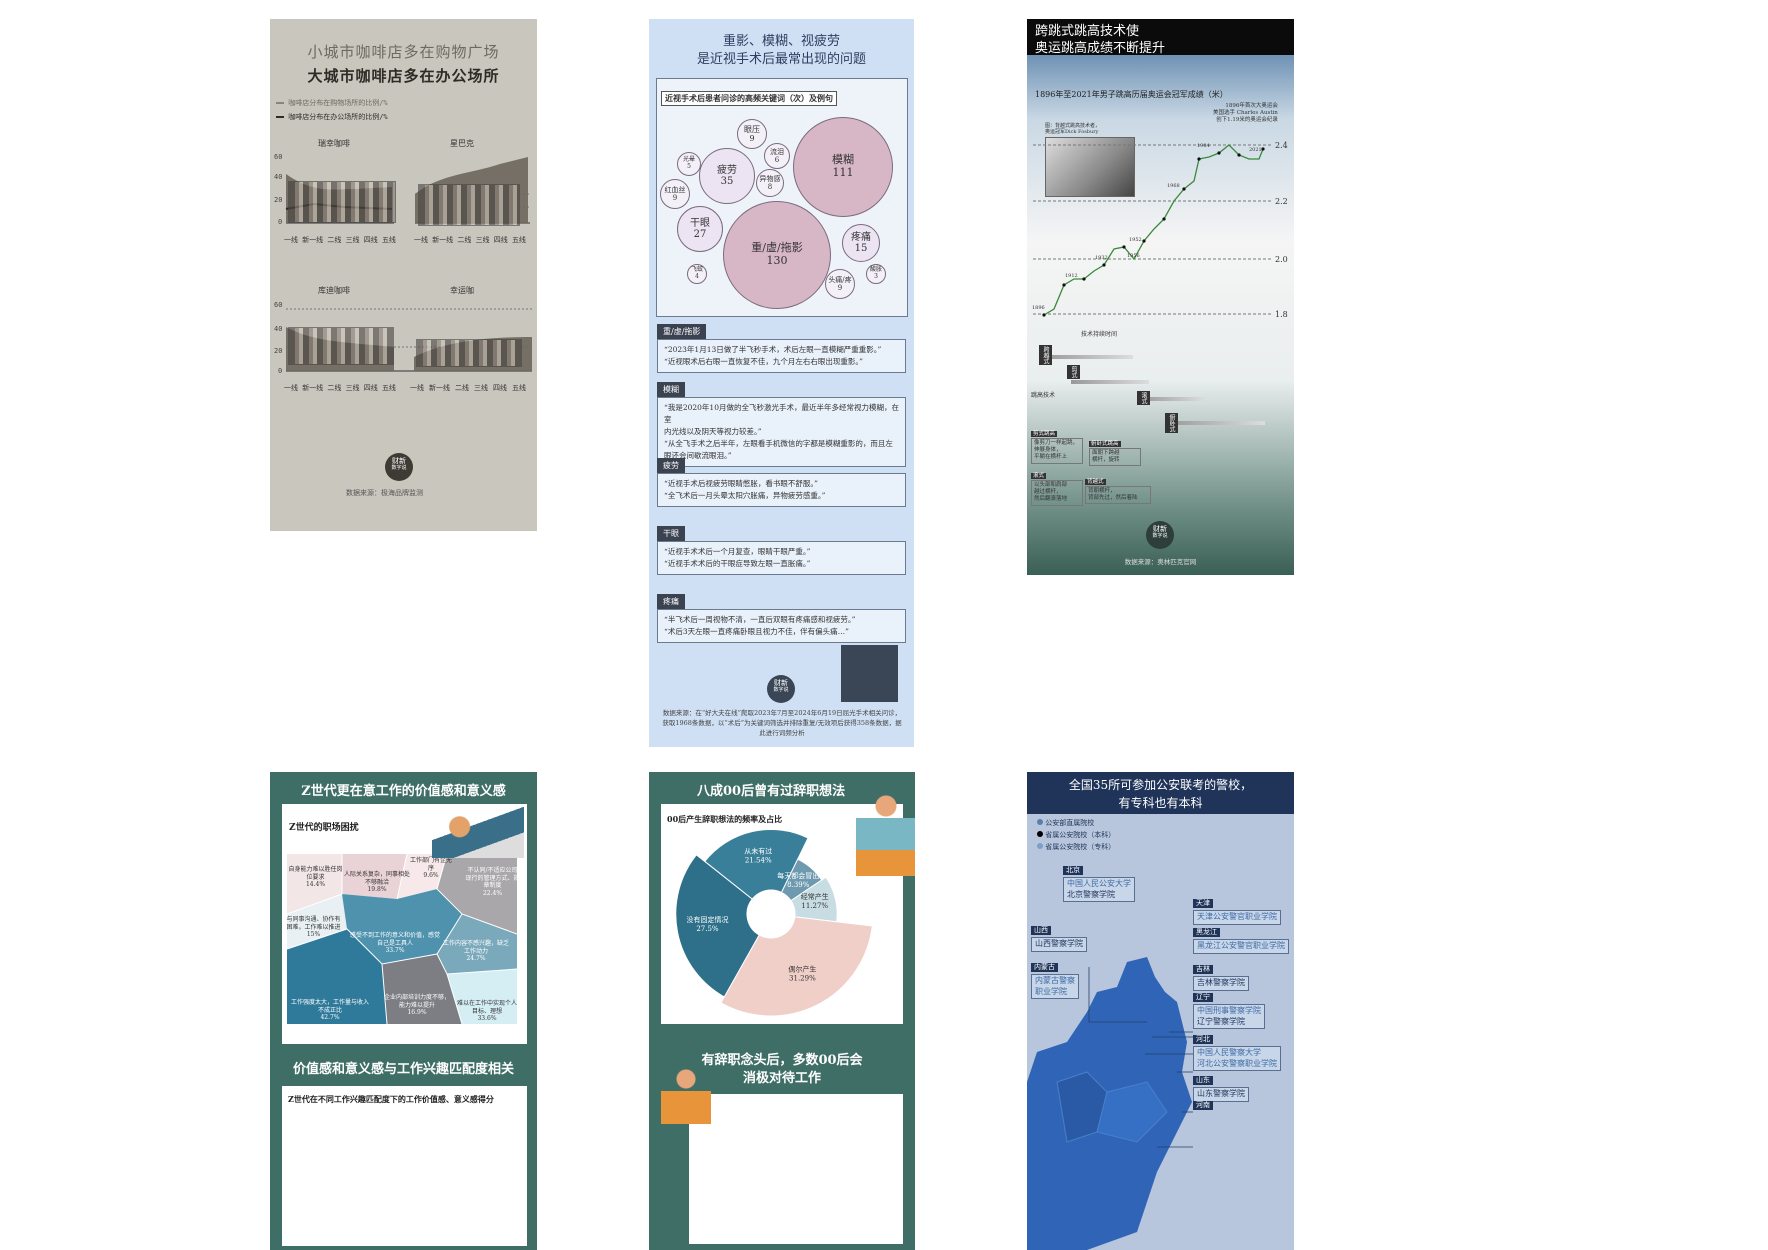 This screenshot has width=1768, height=1250. I want to click on year-label: 1896, so click(1038, 308).